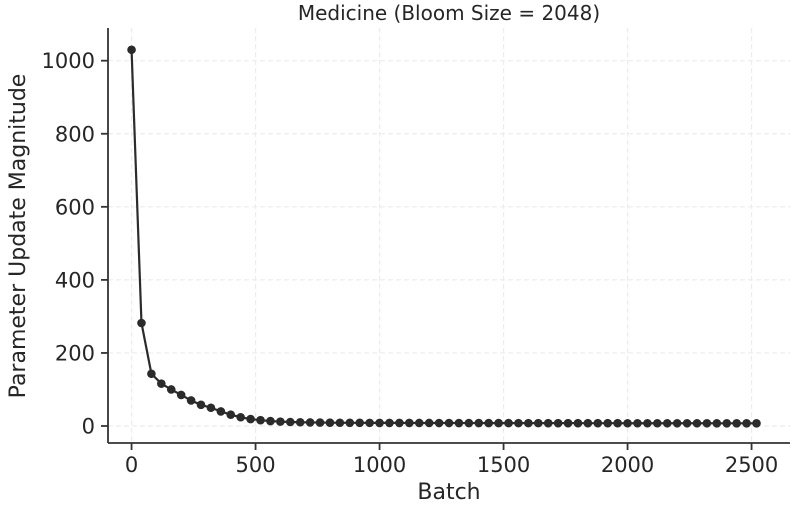  Describe the element at coordinates (503, 465) in the screenshot. I see `x-tick-label: 1500` at that location.